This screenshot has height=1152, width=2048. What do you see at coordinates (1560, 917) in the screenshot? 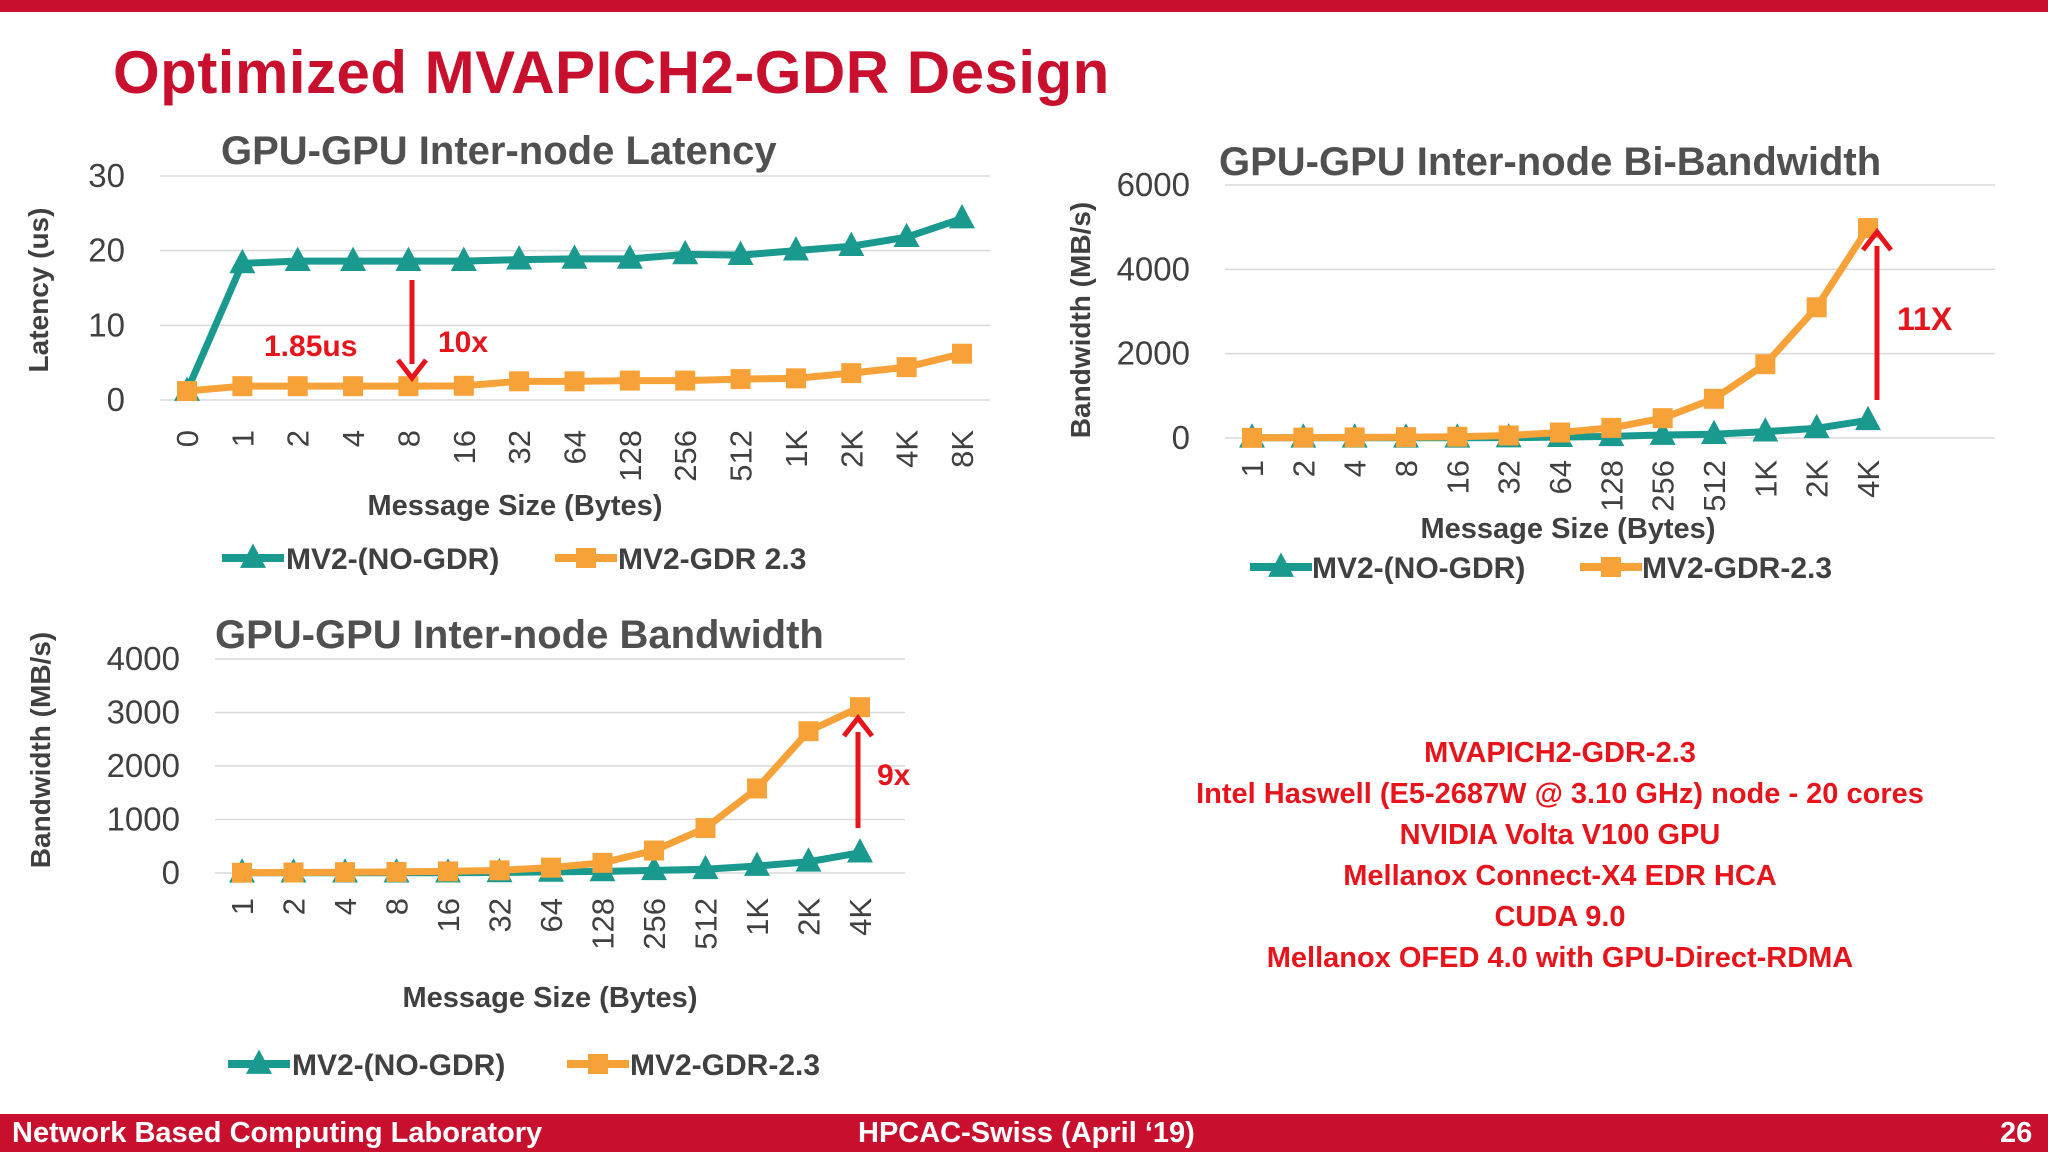
I see `info-line: CUDA 9.0` at bounding box center [1560, 917].